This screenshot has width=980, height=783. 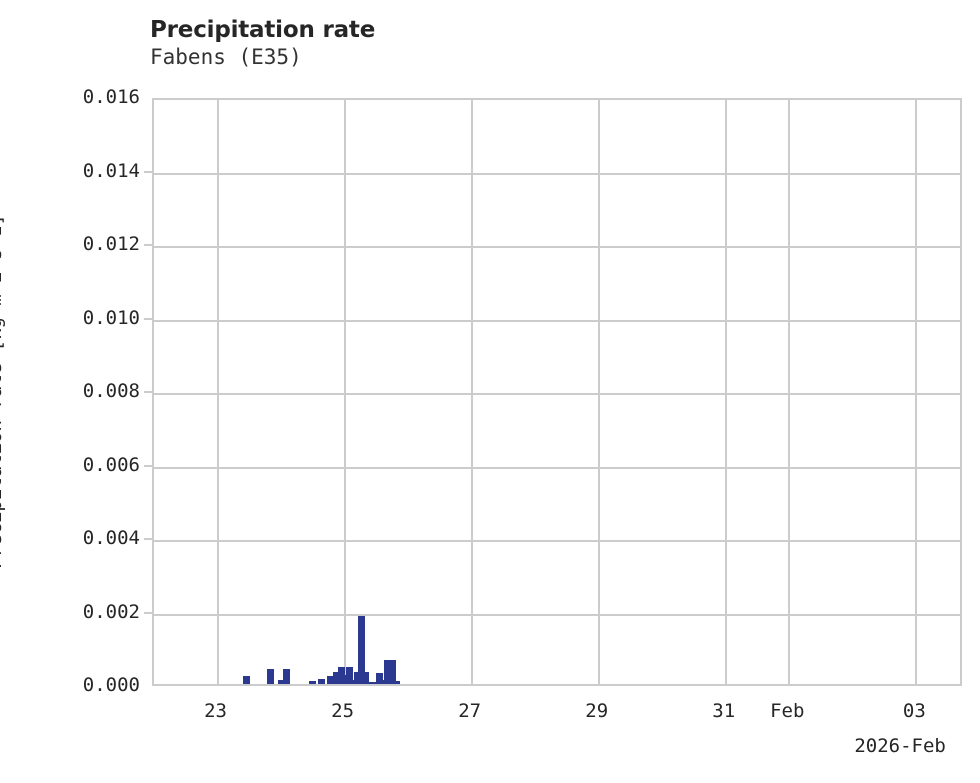 What do you see at coordinates (111, 317) in the screenshot?
I see `y-tick-label: 0.010` at bounding box center [111, 317].